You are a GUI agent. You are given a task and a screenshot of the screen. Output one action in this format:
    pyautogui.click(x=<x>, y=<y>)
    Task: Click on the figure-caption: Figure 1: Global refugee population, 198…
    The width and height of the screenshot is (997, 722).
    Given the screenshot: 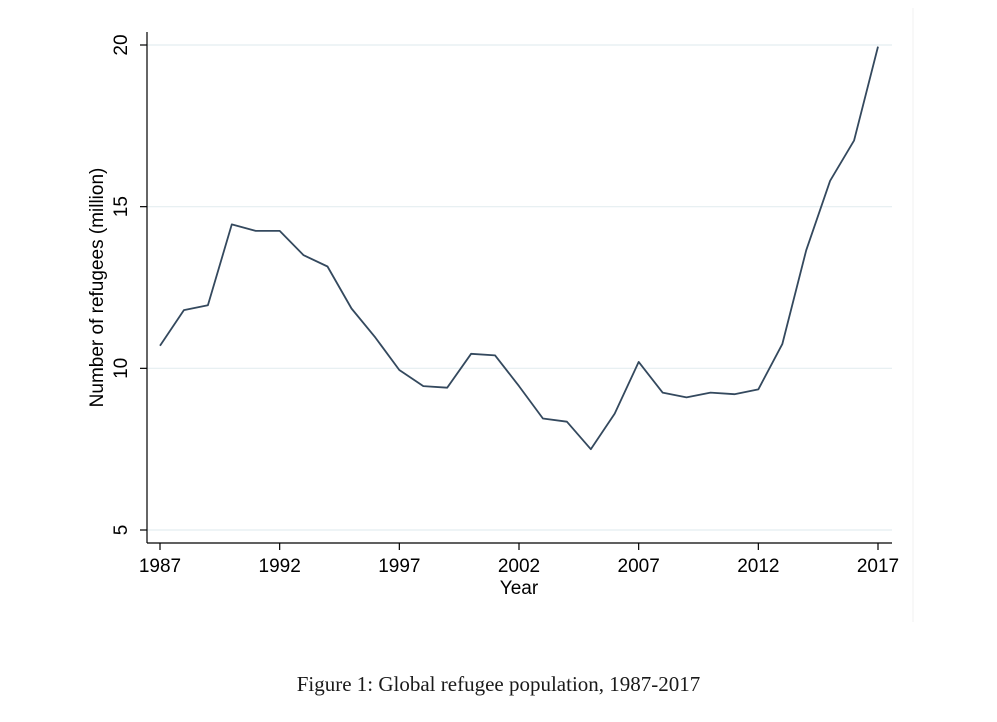 What is the action you would take?
    pyautogui.click(x=498, y=684)
    